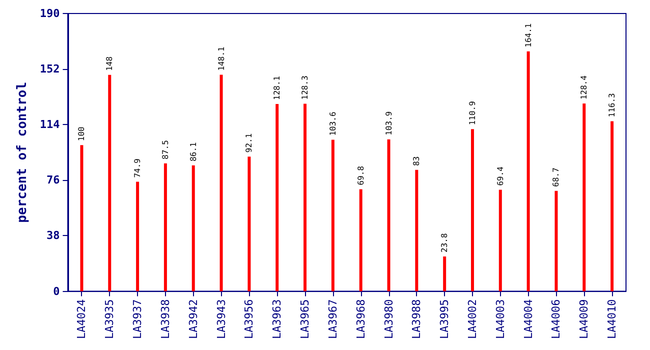 The height and width of the screenshot is (350, 650). What do you see at coordinates (221, 58) in the screenshot?
I see `data-label: 148.1` at bounding box center [221, 58].